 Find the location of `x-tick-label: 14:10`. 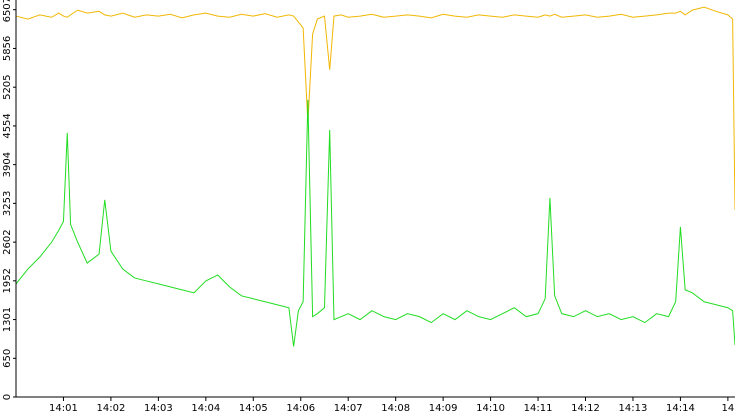

x-tick-label: 14:10 is located at coordinates (490, 408).